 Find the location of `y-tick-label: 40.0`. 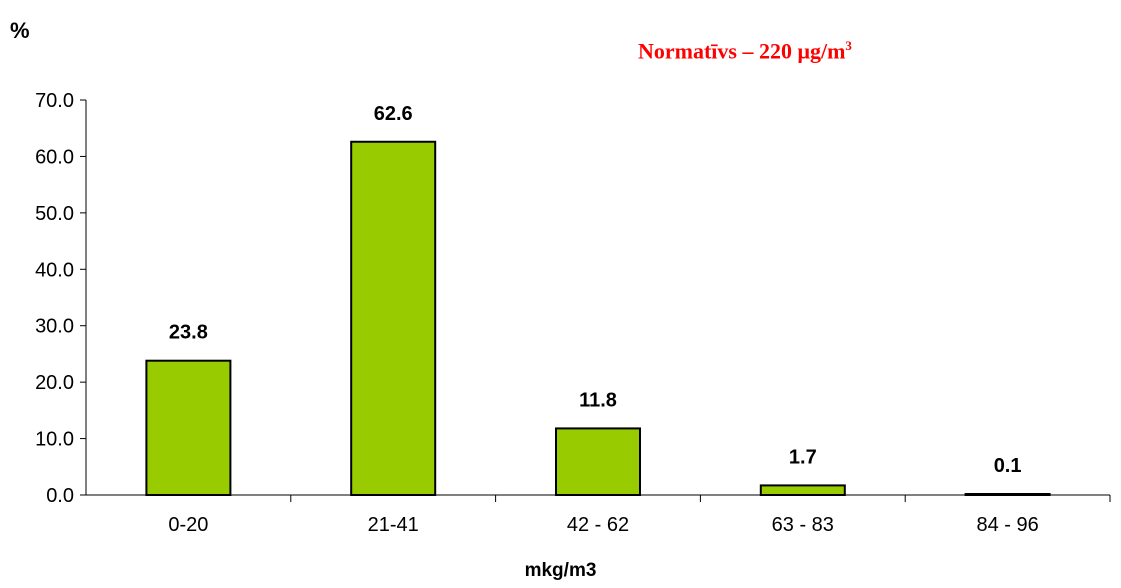

y-tick-label: 40.0 is located at coordinates (54, 270).